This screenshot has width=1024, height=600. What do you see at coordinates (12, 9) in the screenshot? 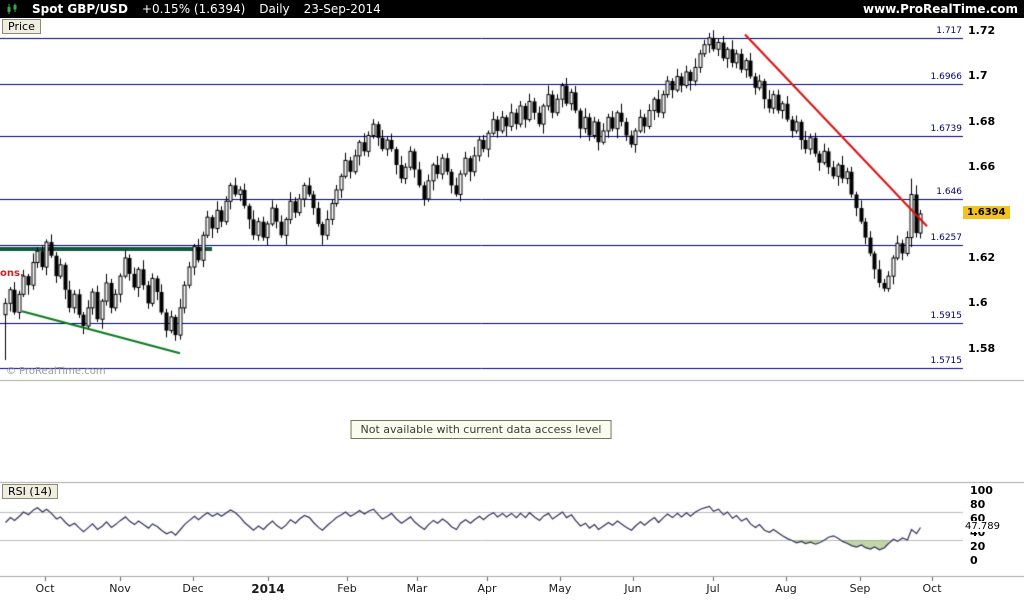
I see `candlestick-icon` at bounding box center [12, 9].